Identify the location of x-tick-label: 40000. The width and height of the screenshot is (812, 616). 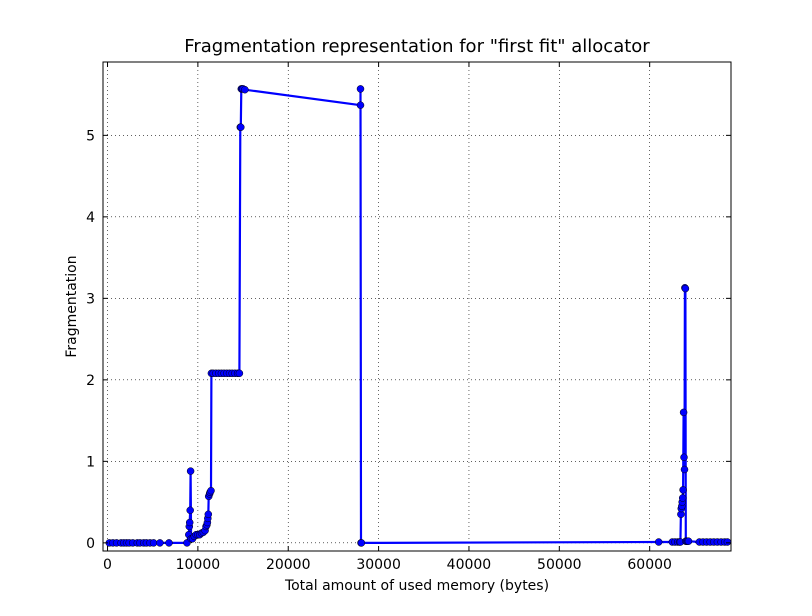
(469, 565).